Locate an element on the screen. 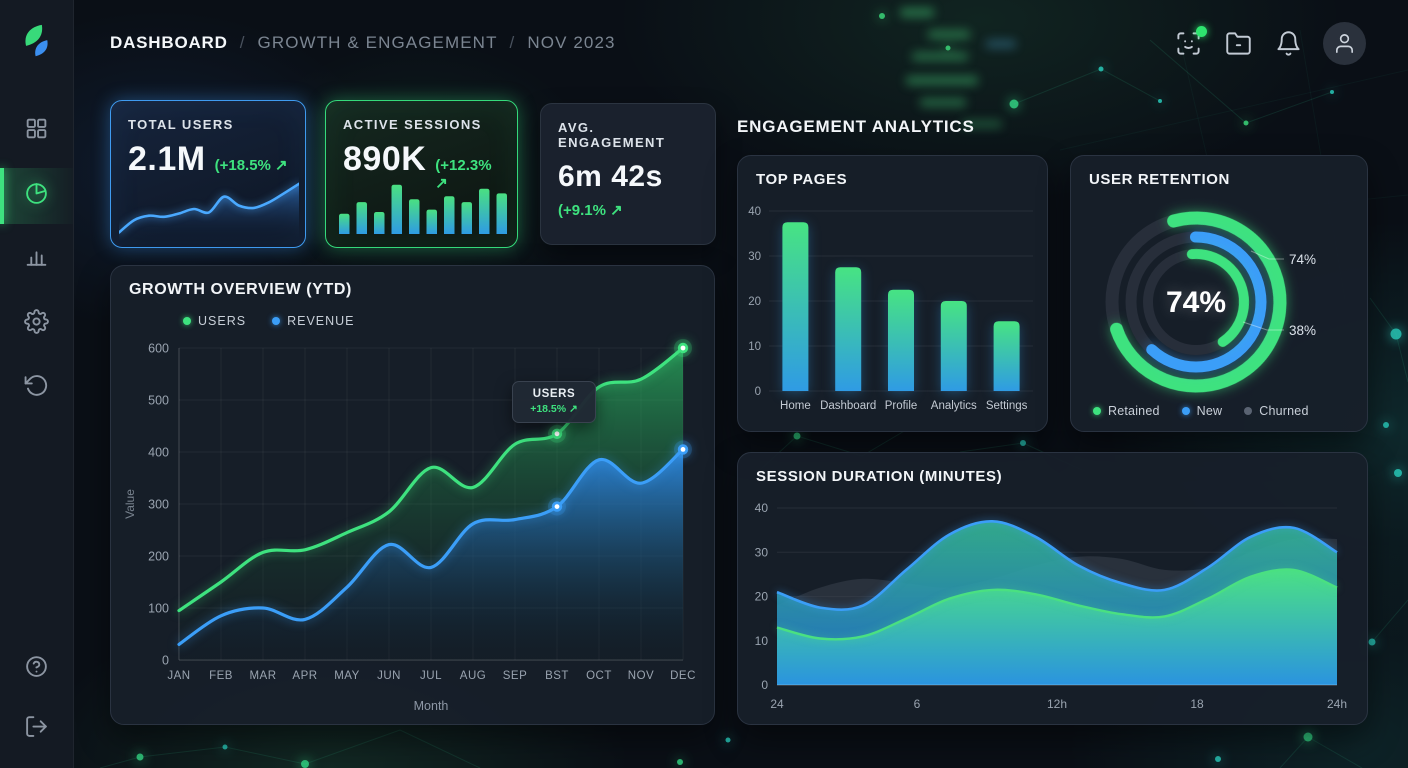 This screenshot has width=1408, height=768. svg-text: FEB is located at coordinates (221, 676).